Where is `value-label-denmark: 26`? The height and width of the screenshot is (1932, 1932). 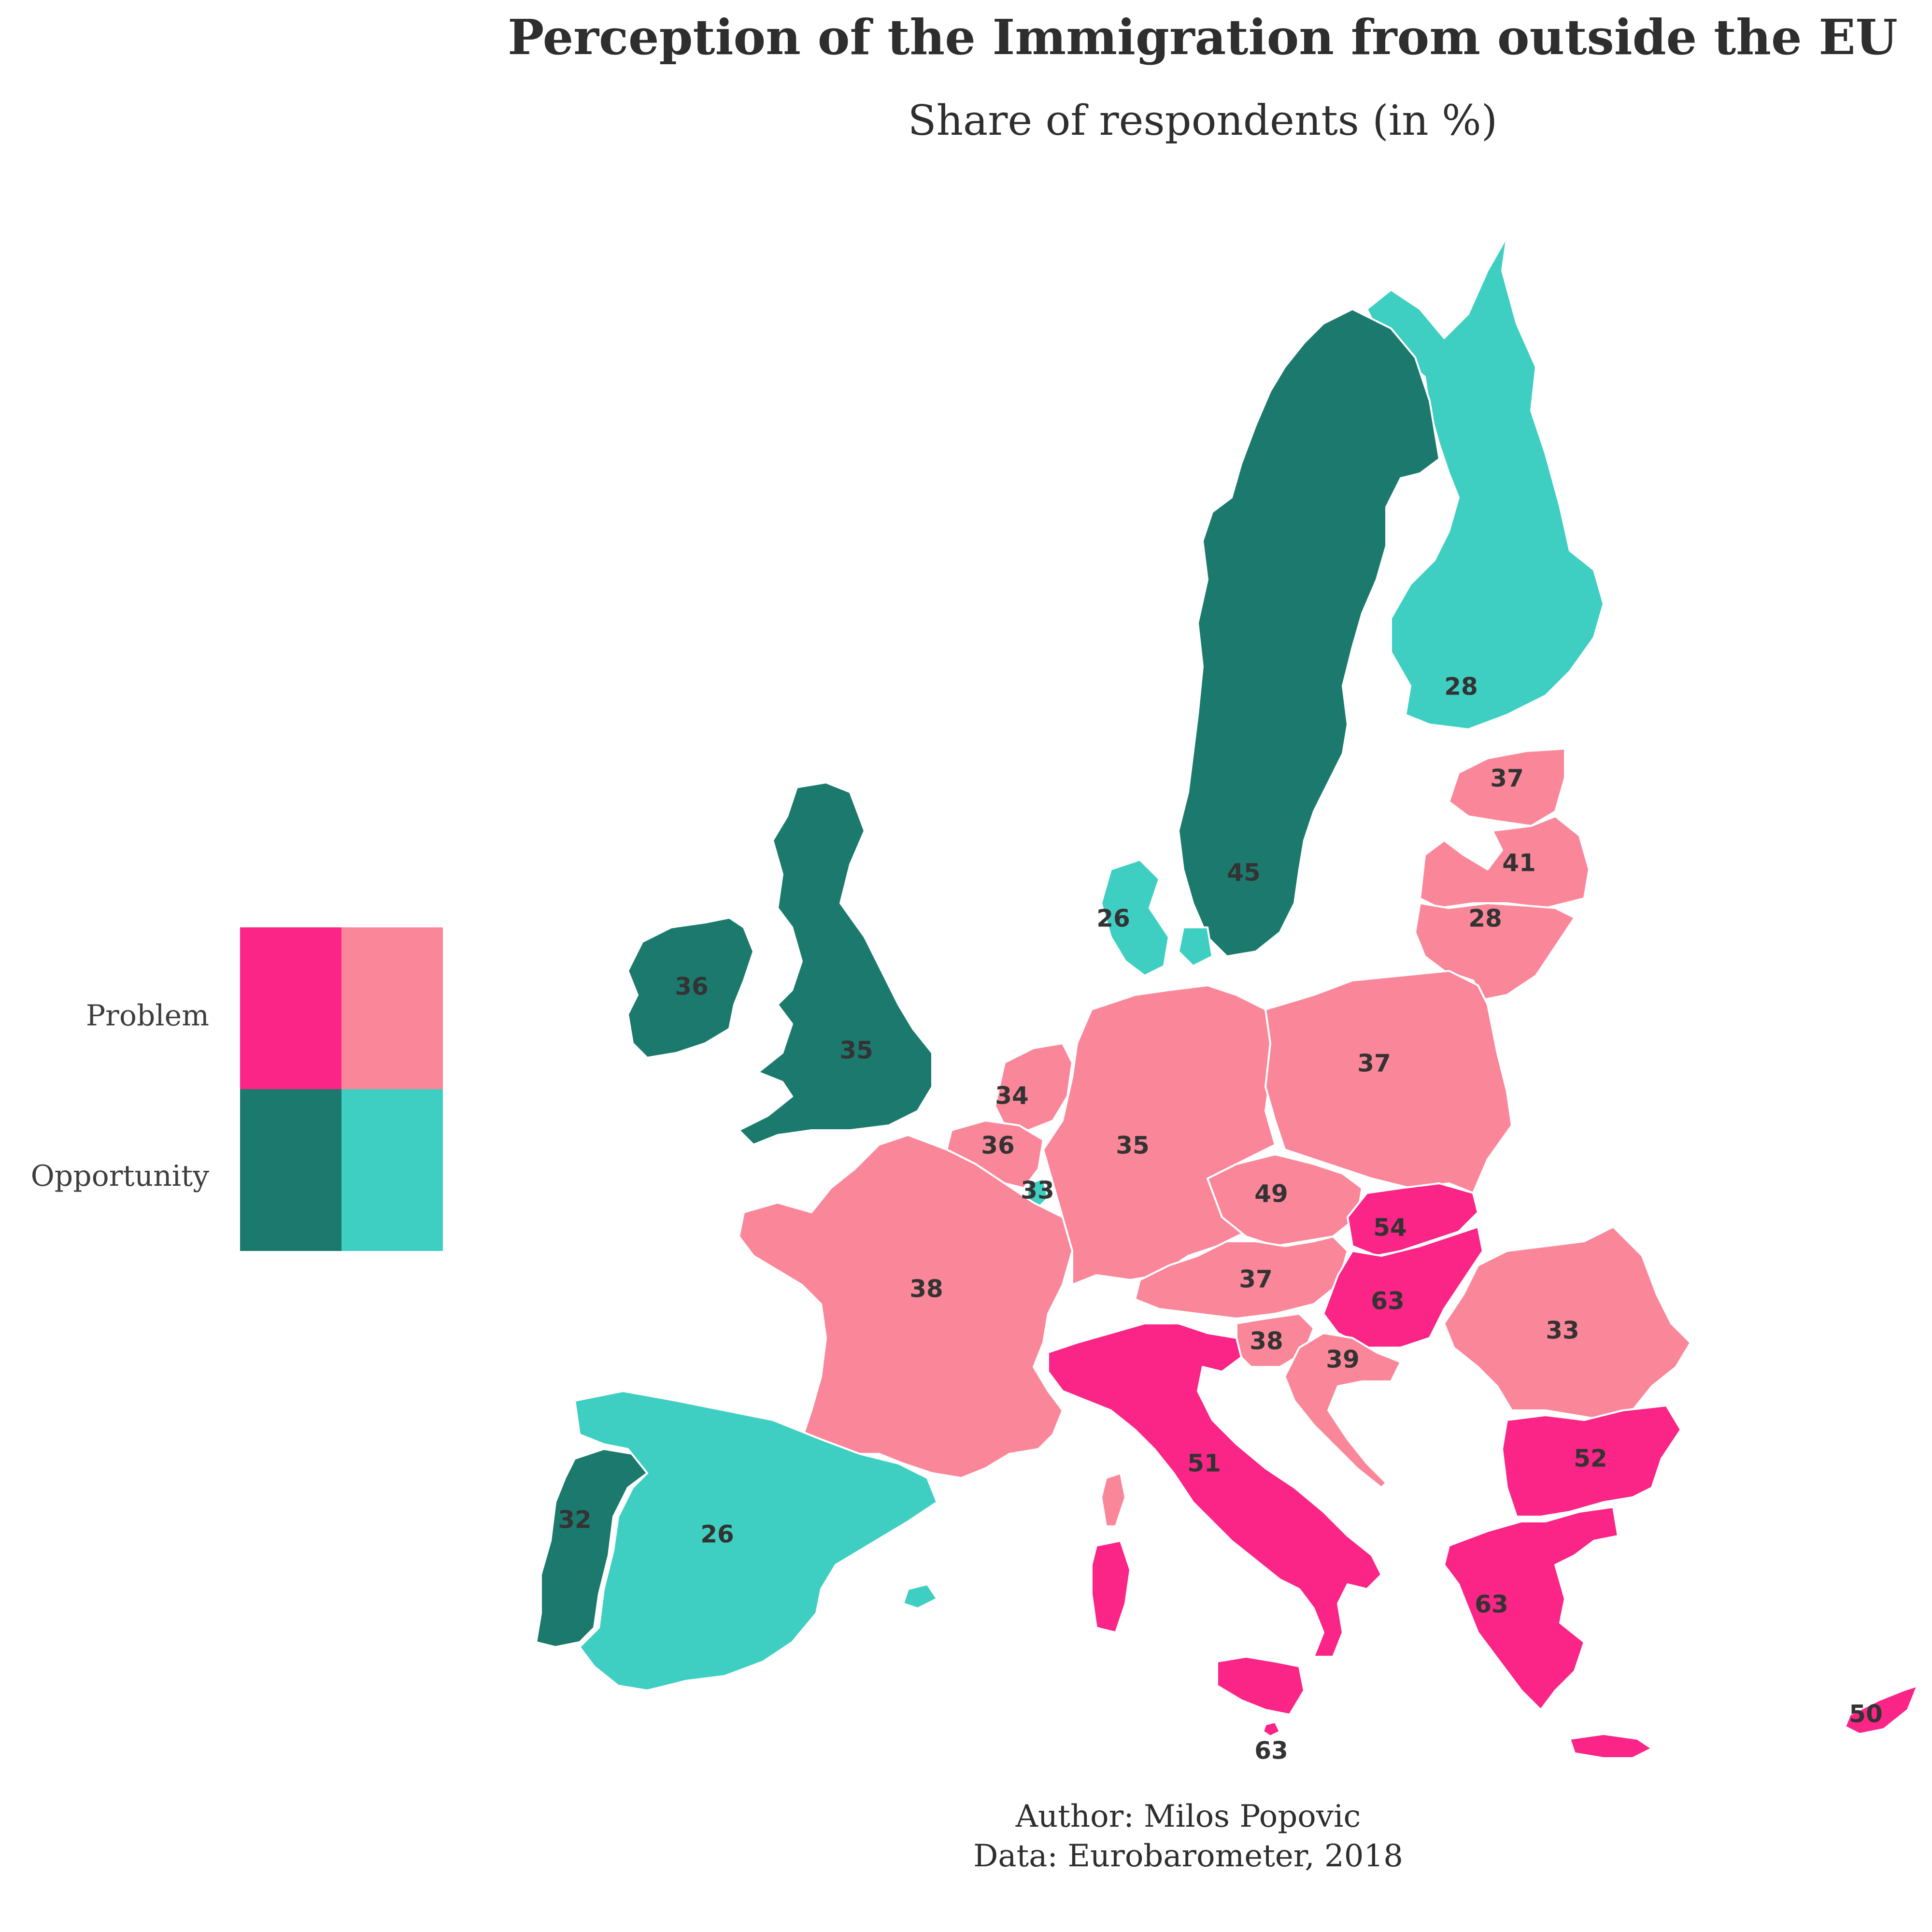 value-label-denmark: 26 is located at coordinates (1113, 919).